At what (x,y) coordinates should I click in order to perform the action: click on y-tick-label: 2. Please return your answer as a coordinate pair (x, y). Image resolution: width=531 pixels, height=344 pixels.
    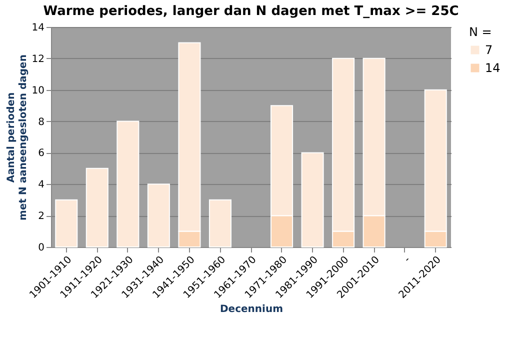
    Looking at the image, I should click on (41, 216).